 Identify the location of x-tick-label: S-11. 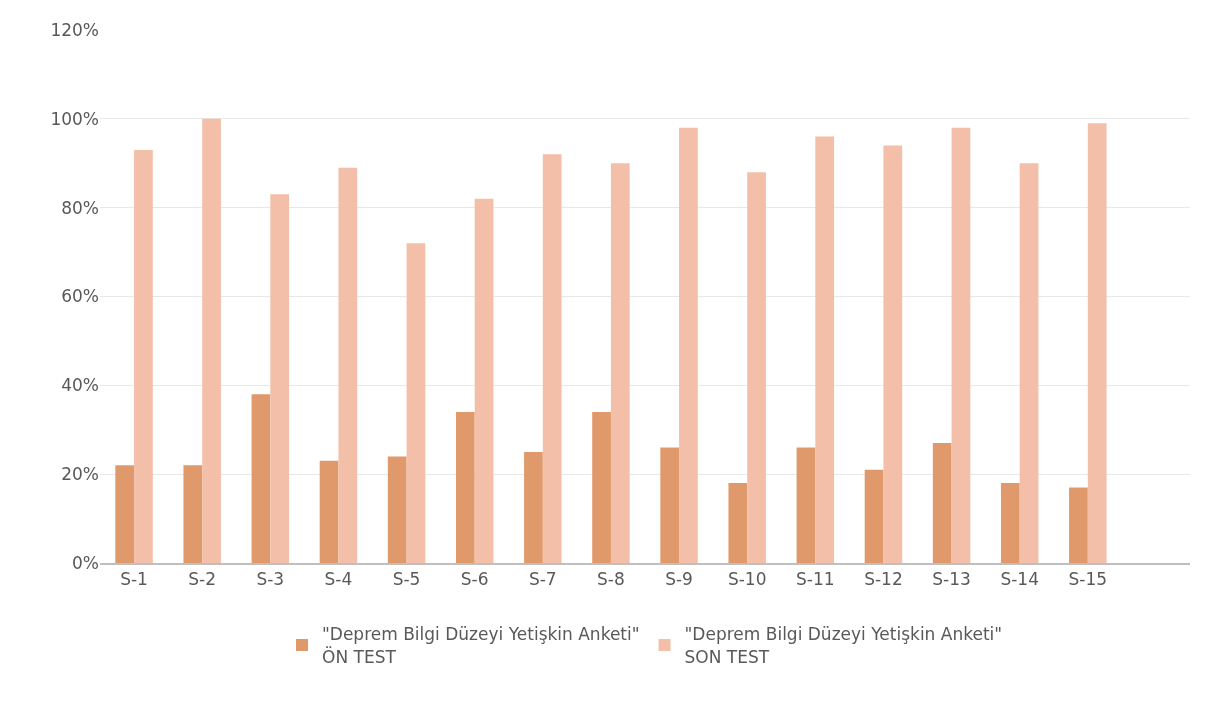
(815, 579).